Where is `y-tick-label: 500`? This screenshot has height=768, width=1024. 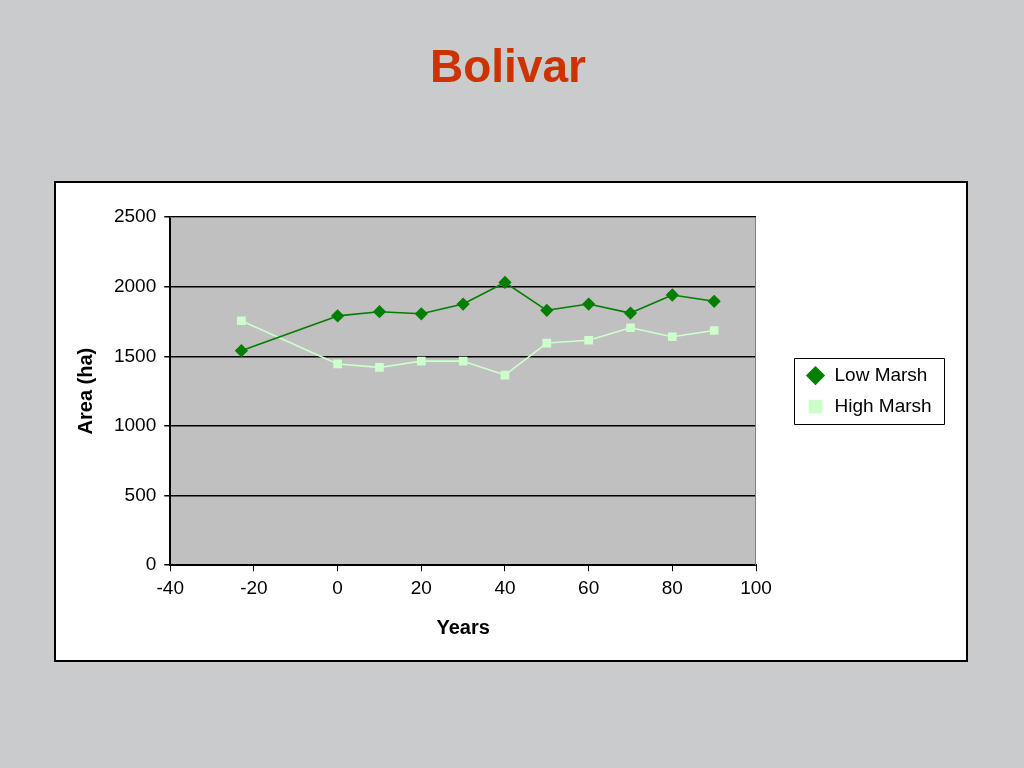 y-tick-label: 500 is located at coordinates (140, 494).